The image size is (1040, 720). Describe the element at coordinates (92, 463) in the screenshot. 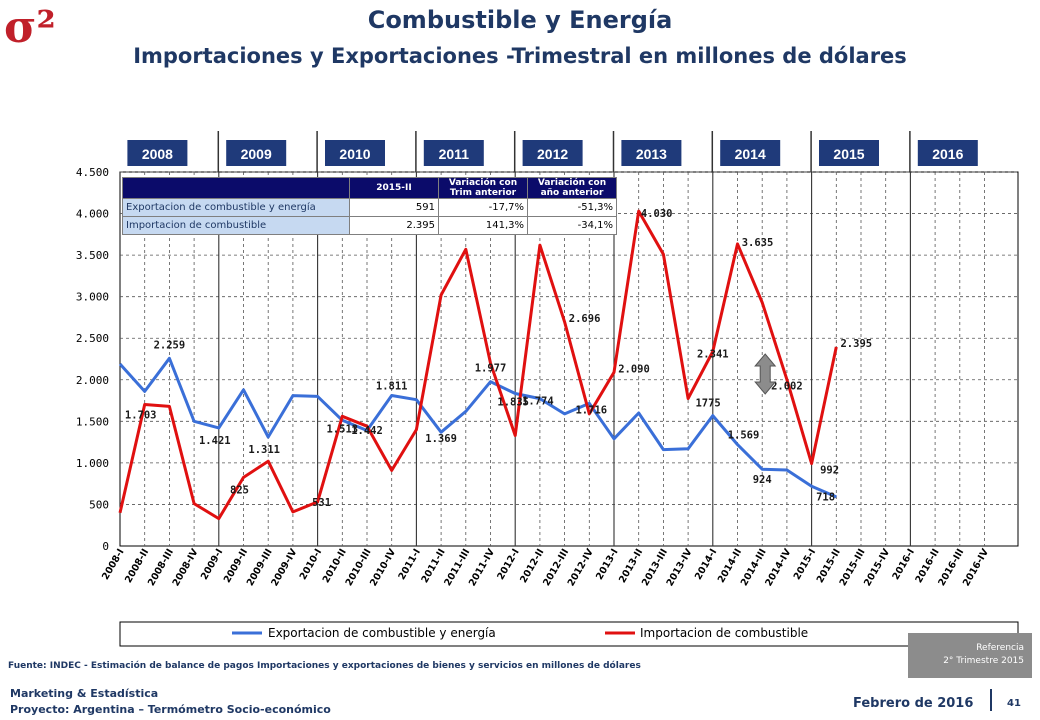

I see `y-tick-label: 1.000` at that location.